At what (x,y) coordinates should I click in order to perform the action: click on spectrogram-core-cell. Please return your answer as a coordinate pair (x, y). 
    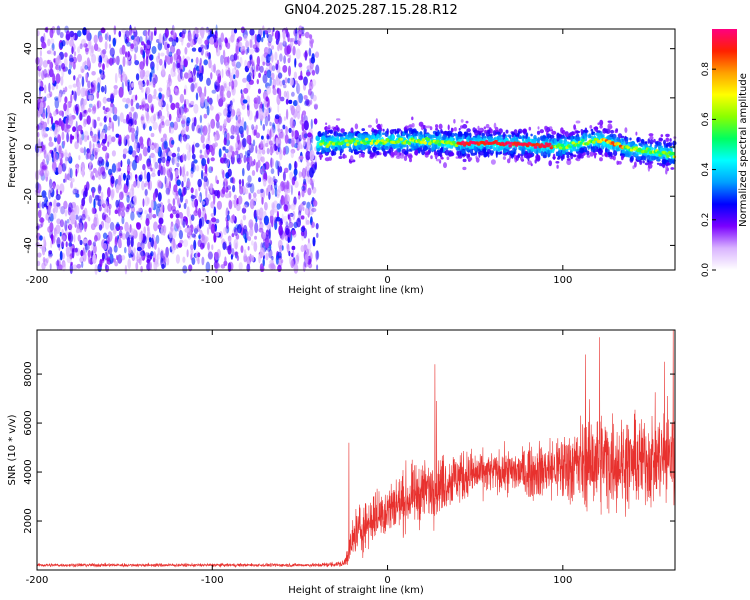
    Looking at the image, I should click on (355, 144).